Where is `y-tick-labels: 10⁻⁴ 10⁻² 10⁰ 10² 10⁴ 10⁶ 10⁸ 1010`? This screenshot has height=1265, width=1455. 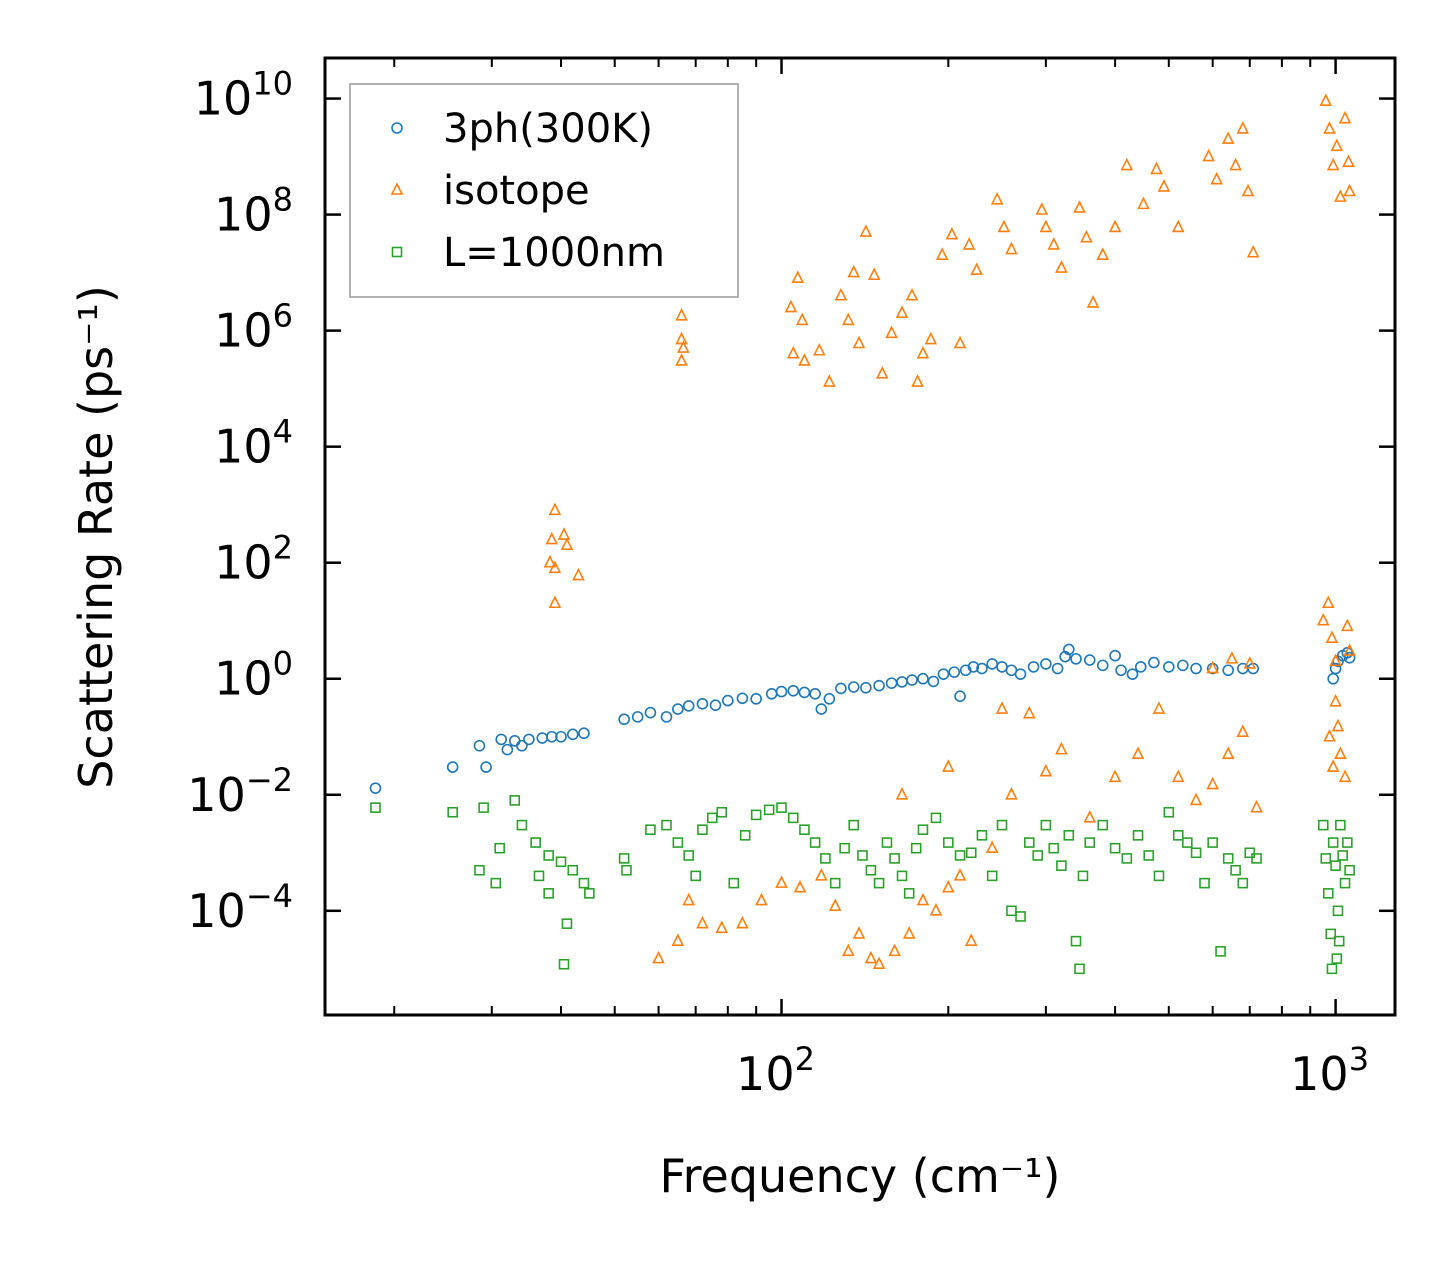
y-tick-labels: 10⁻⁴ 10⁻² 10⁰ 10² 10⁴ 10⁶ 10⁸ 1010 is located at coordinates (240, 501).